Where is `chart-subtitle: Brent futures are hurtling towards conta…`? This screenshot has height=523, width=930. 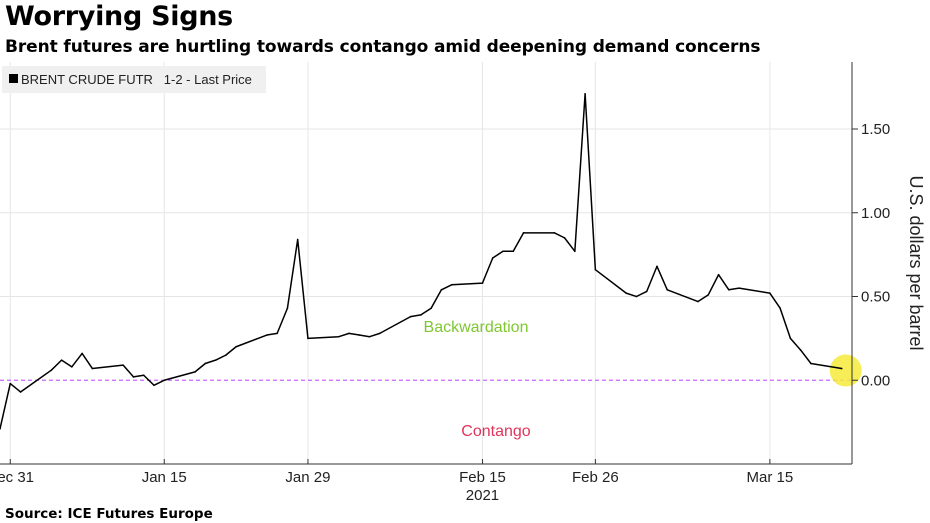 chart-subtitle: Brent futures are hurtling towards conta… is located at coordinates (383, 47).